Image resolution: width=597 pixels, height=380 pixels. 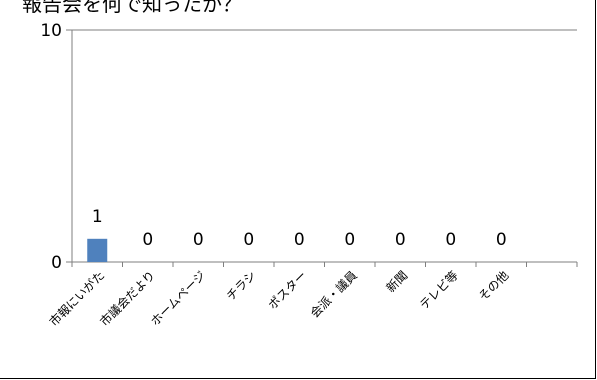 I want to click on category-label: チラシ, so click(x=241, y=285).